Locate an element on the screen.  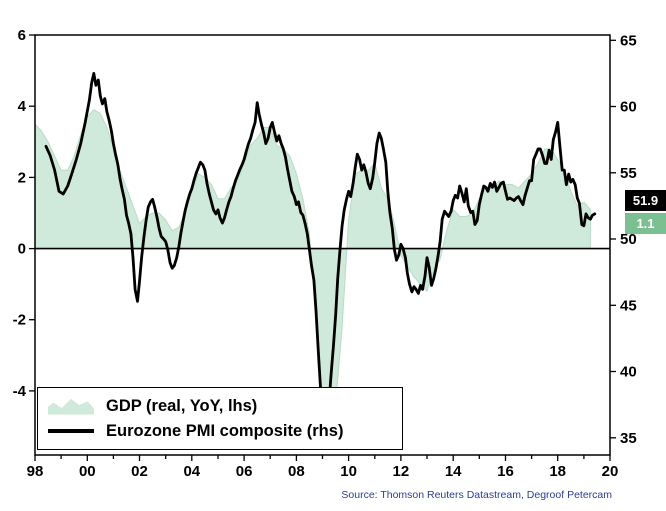
right-axis-tick-label: 50 is located at coordinates (628, 239).